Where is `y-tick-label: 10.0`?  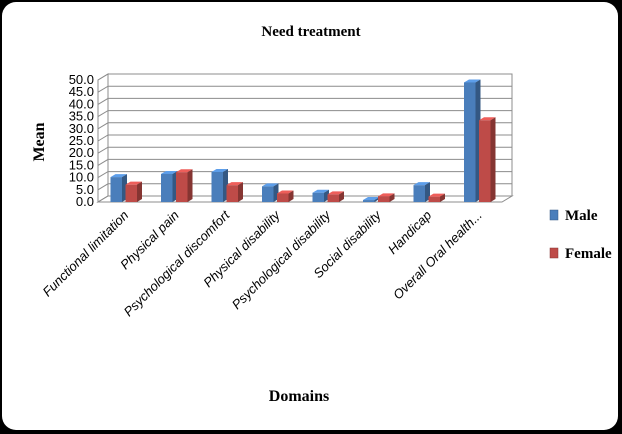 y-tick-label: 10.0 is located at coordinates (81, 177).